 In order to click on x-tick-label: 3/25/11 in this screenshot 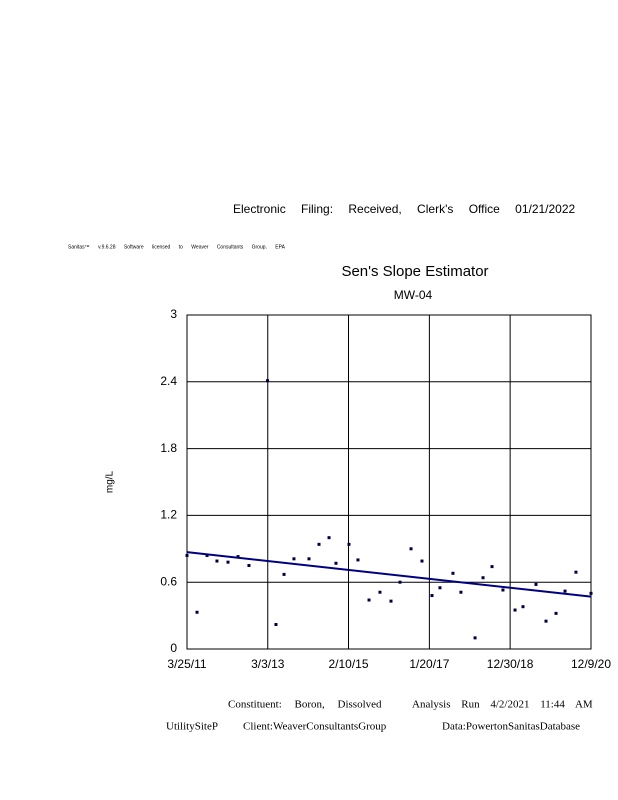, I will do `click(186, 664)`.